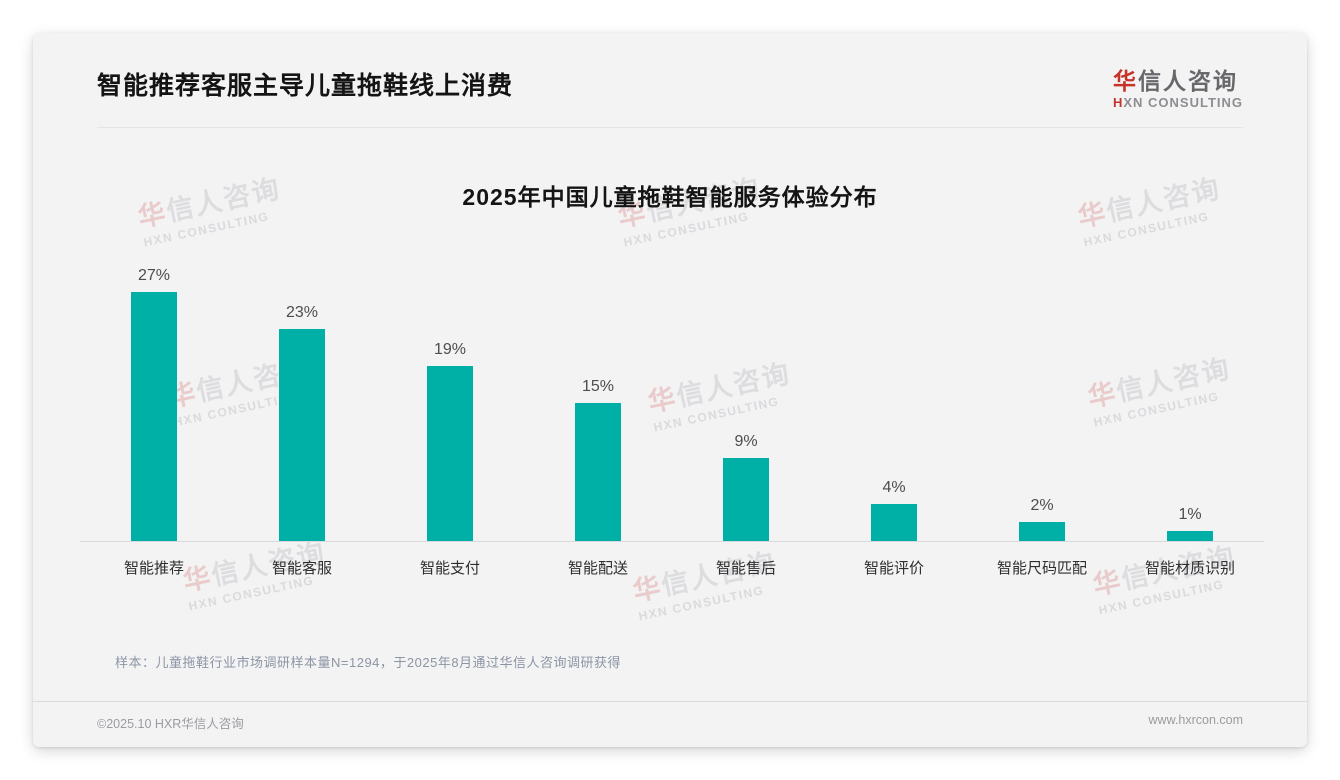 The width and height of the screenshot is (1340, 780). What do you see at coordinates (449, 568) in the screenshot?
I see `category-label: 智能支付` at bounding box center [449, 568].